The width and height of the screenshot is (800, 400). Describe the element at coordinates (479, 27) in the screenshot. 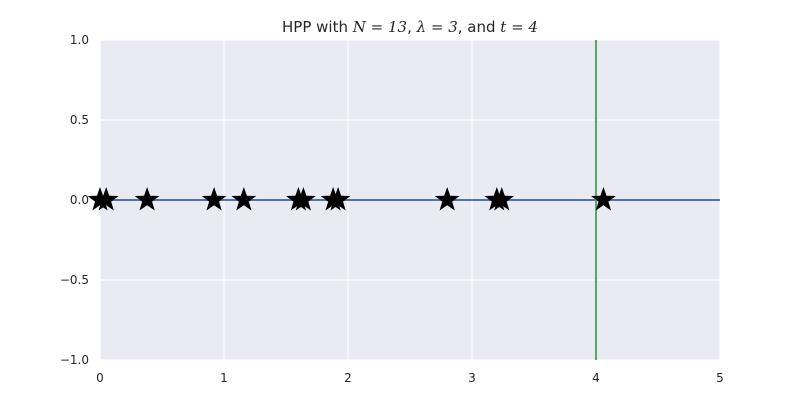

I see `title-text-part: , and` at that location.